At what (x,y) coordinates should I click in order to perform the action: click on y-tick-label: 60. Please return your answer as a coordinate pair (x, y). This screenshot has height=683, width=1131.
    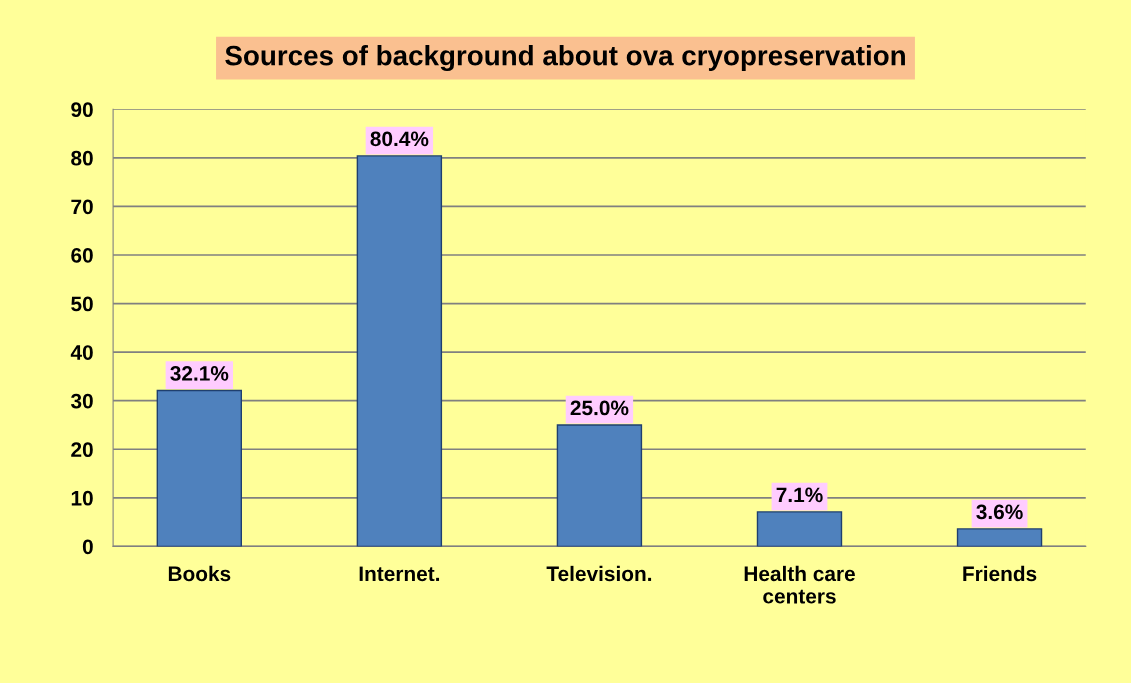
    Looking at the image, I should click on (82, 255).